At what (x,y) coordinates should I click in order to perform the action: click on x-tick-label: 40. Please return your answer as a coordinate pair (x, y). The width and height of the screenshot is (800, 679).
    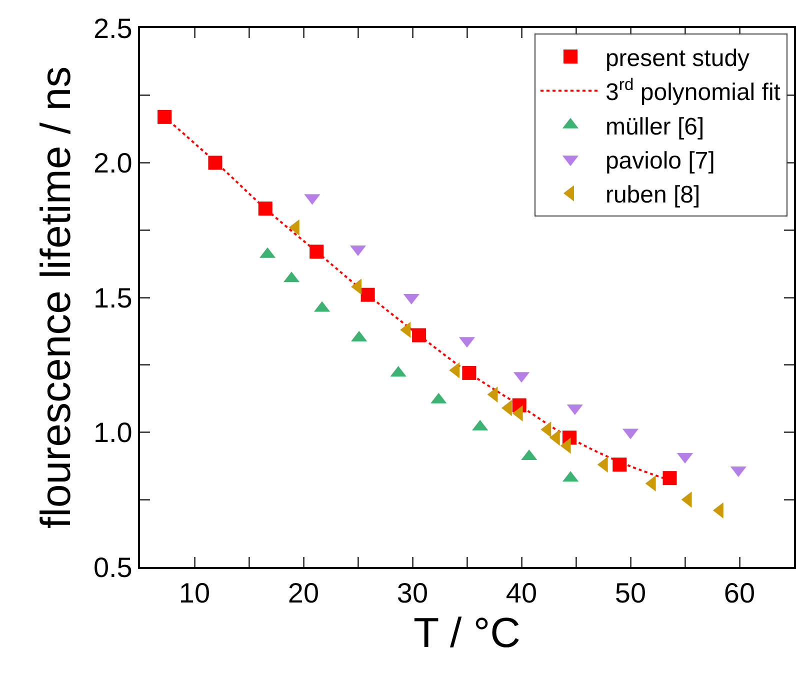
    Looking at the image, I should click on (522, 593).